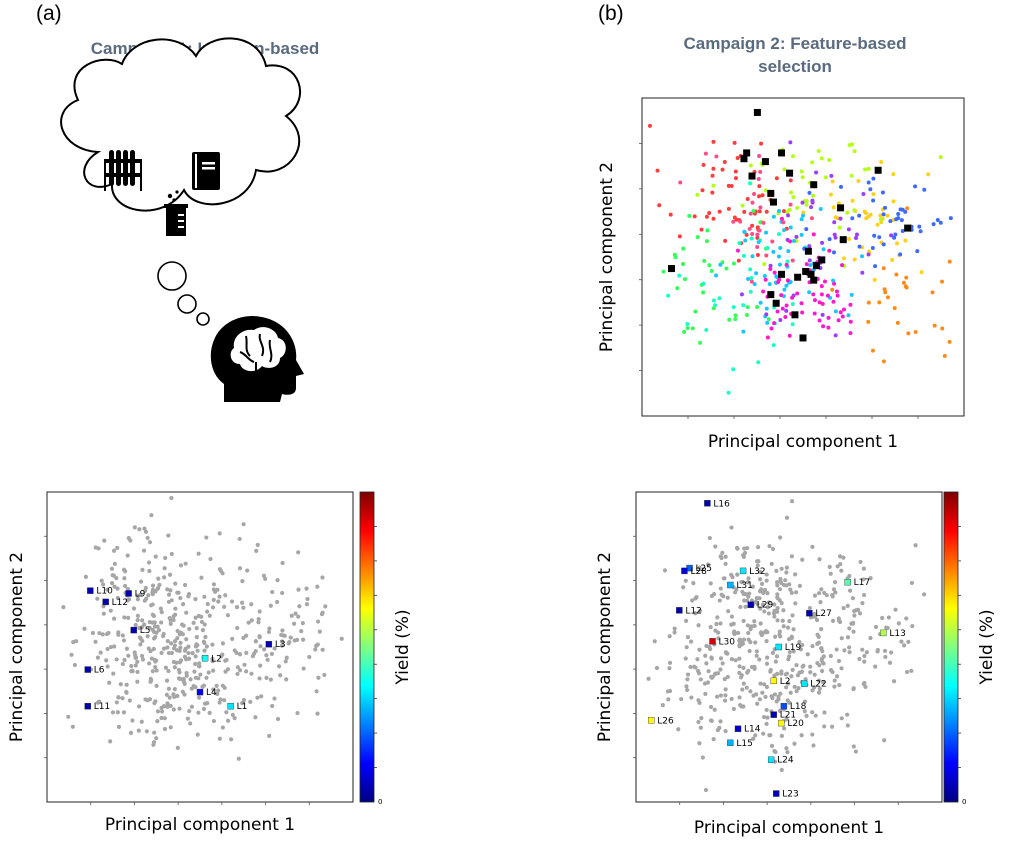 The image size is (1024, 851). I want to click on thought-bubble-small, so click(203, 319).